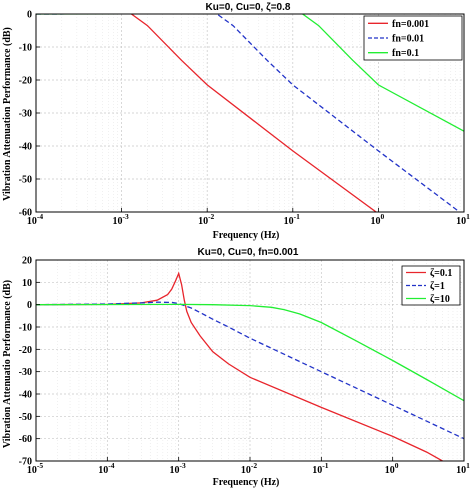 This screenshot has height=488, width=474. I want to click on legend-label: ζ=1, so click(437, 286).